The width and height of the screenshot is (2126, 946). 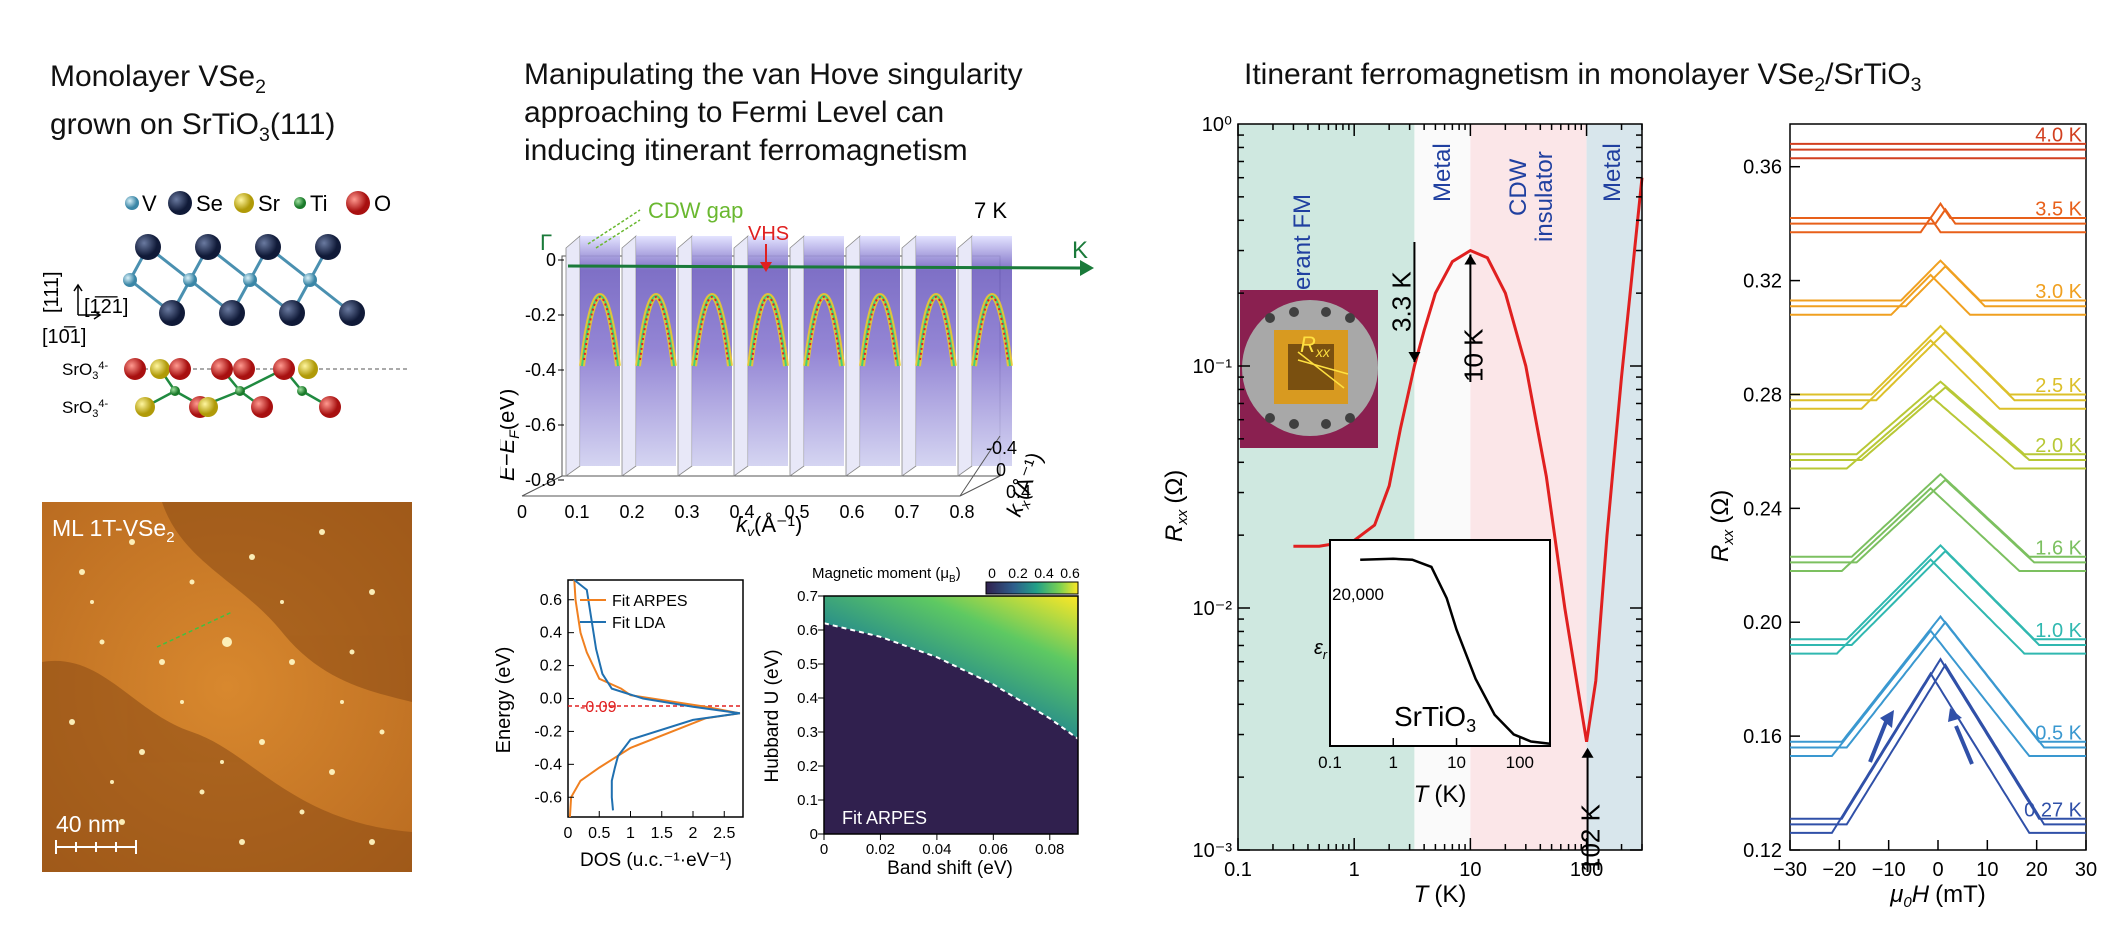 I want to click on cbar-ticks: 0 0.2 0.4 0.6, so click(x=1034, y=573).